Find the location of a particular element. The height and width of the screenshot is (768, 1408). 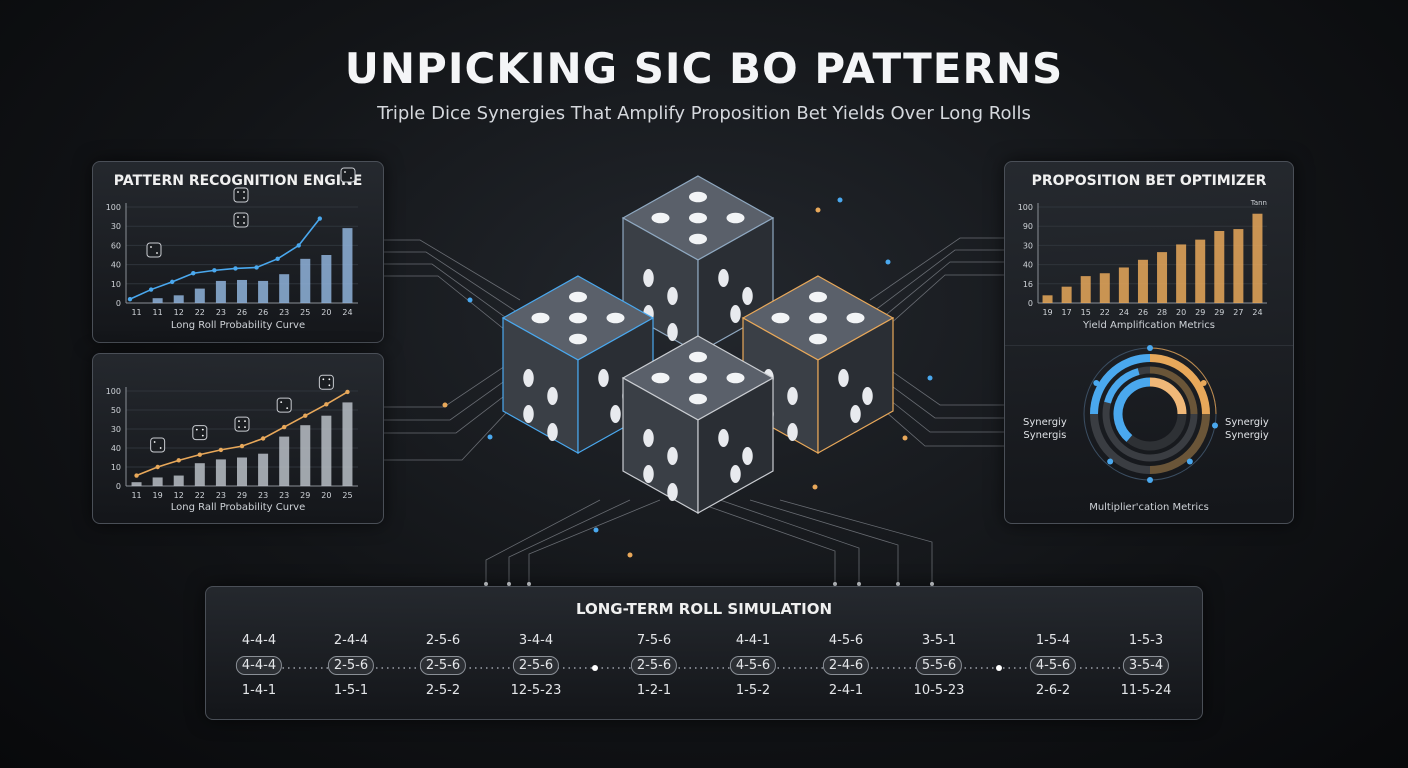

roll-bottom: 2-5-2 is located at coordinates (443, 690).